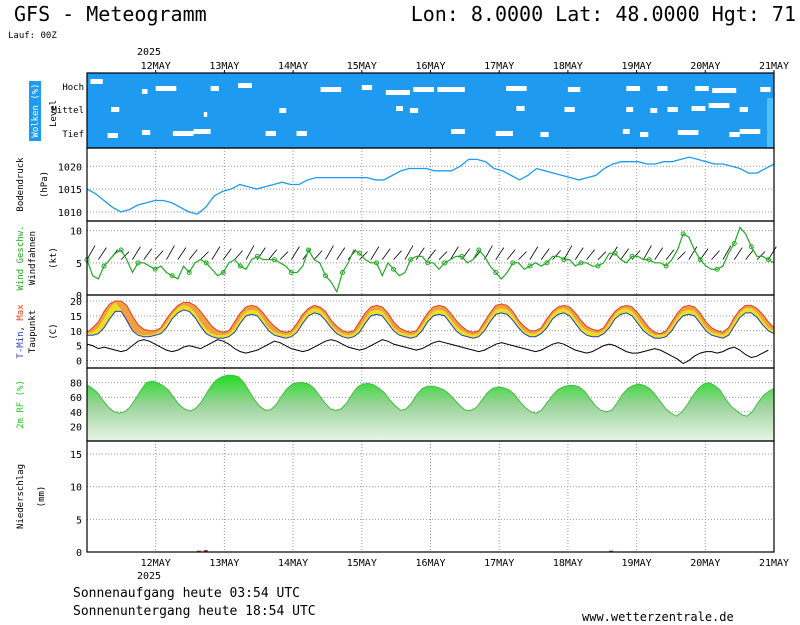  What do you see at coordinates (76, 455) in the screenshot?
I see `ytick-label-precip: 15` at bounding box center [76, 455].